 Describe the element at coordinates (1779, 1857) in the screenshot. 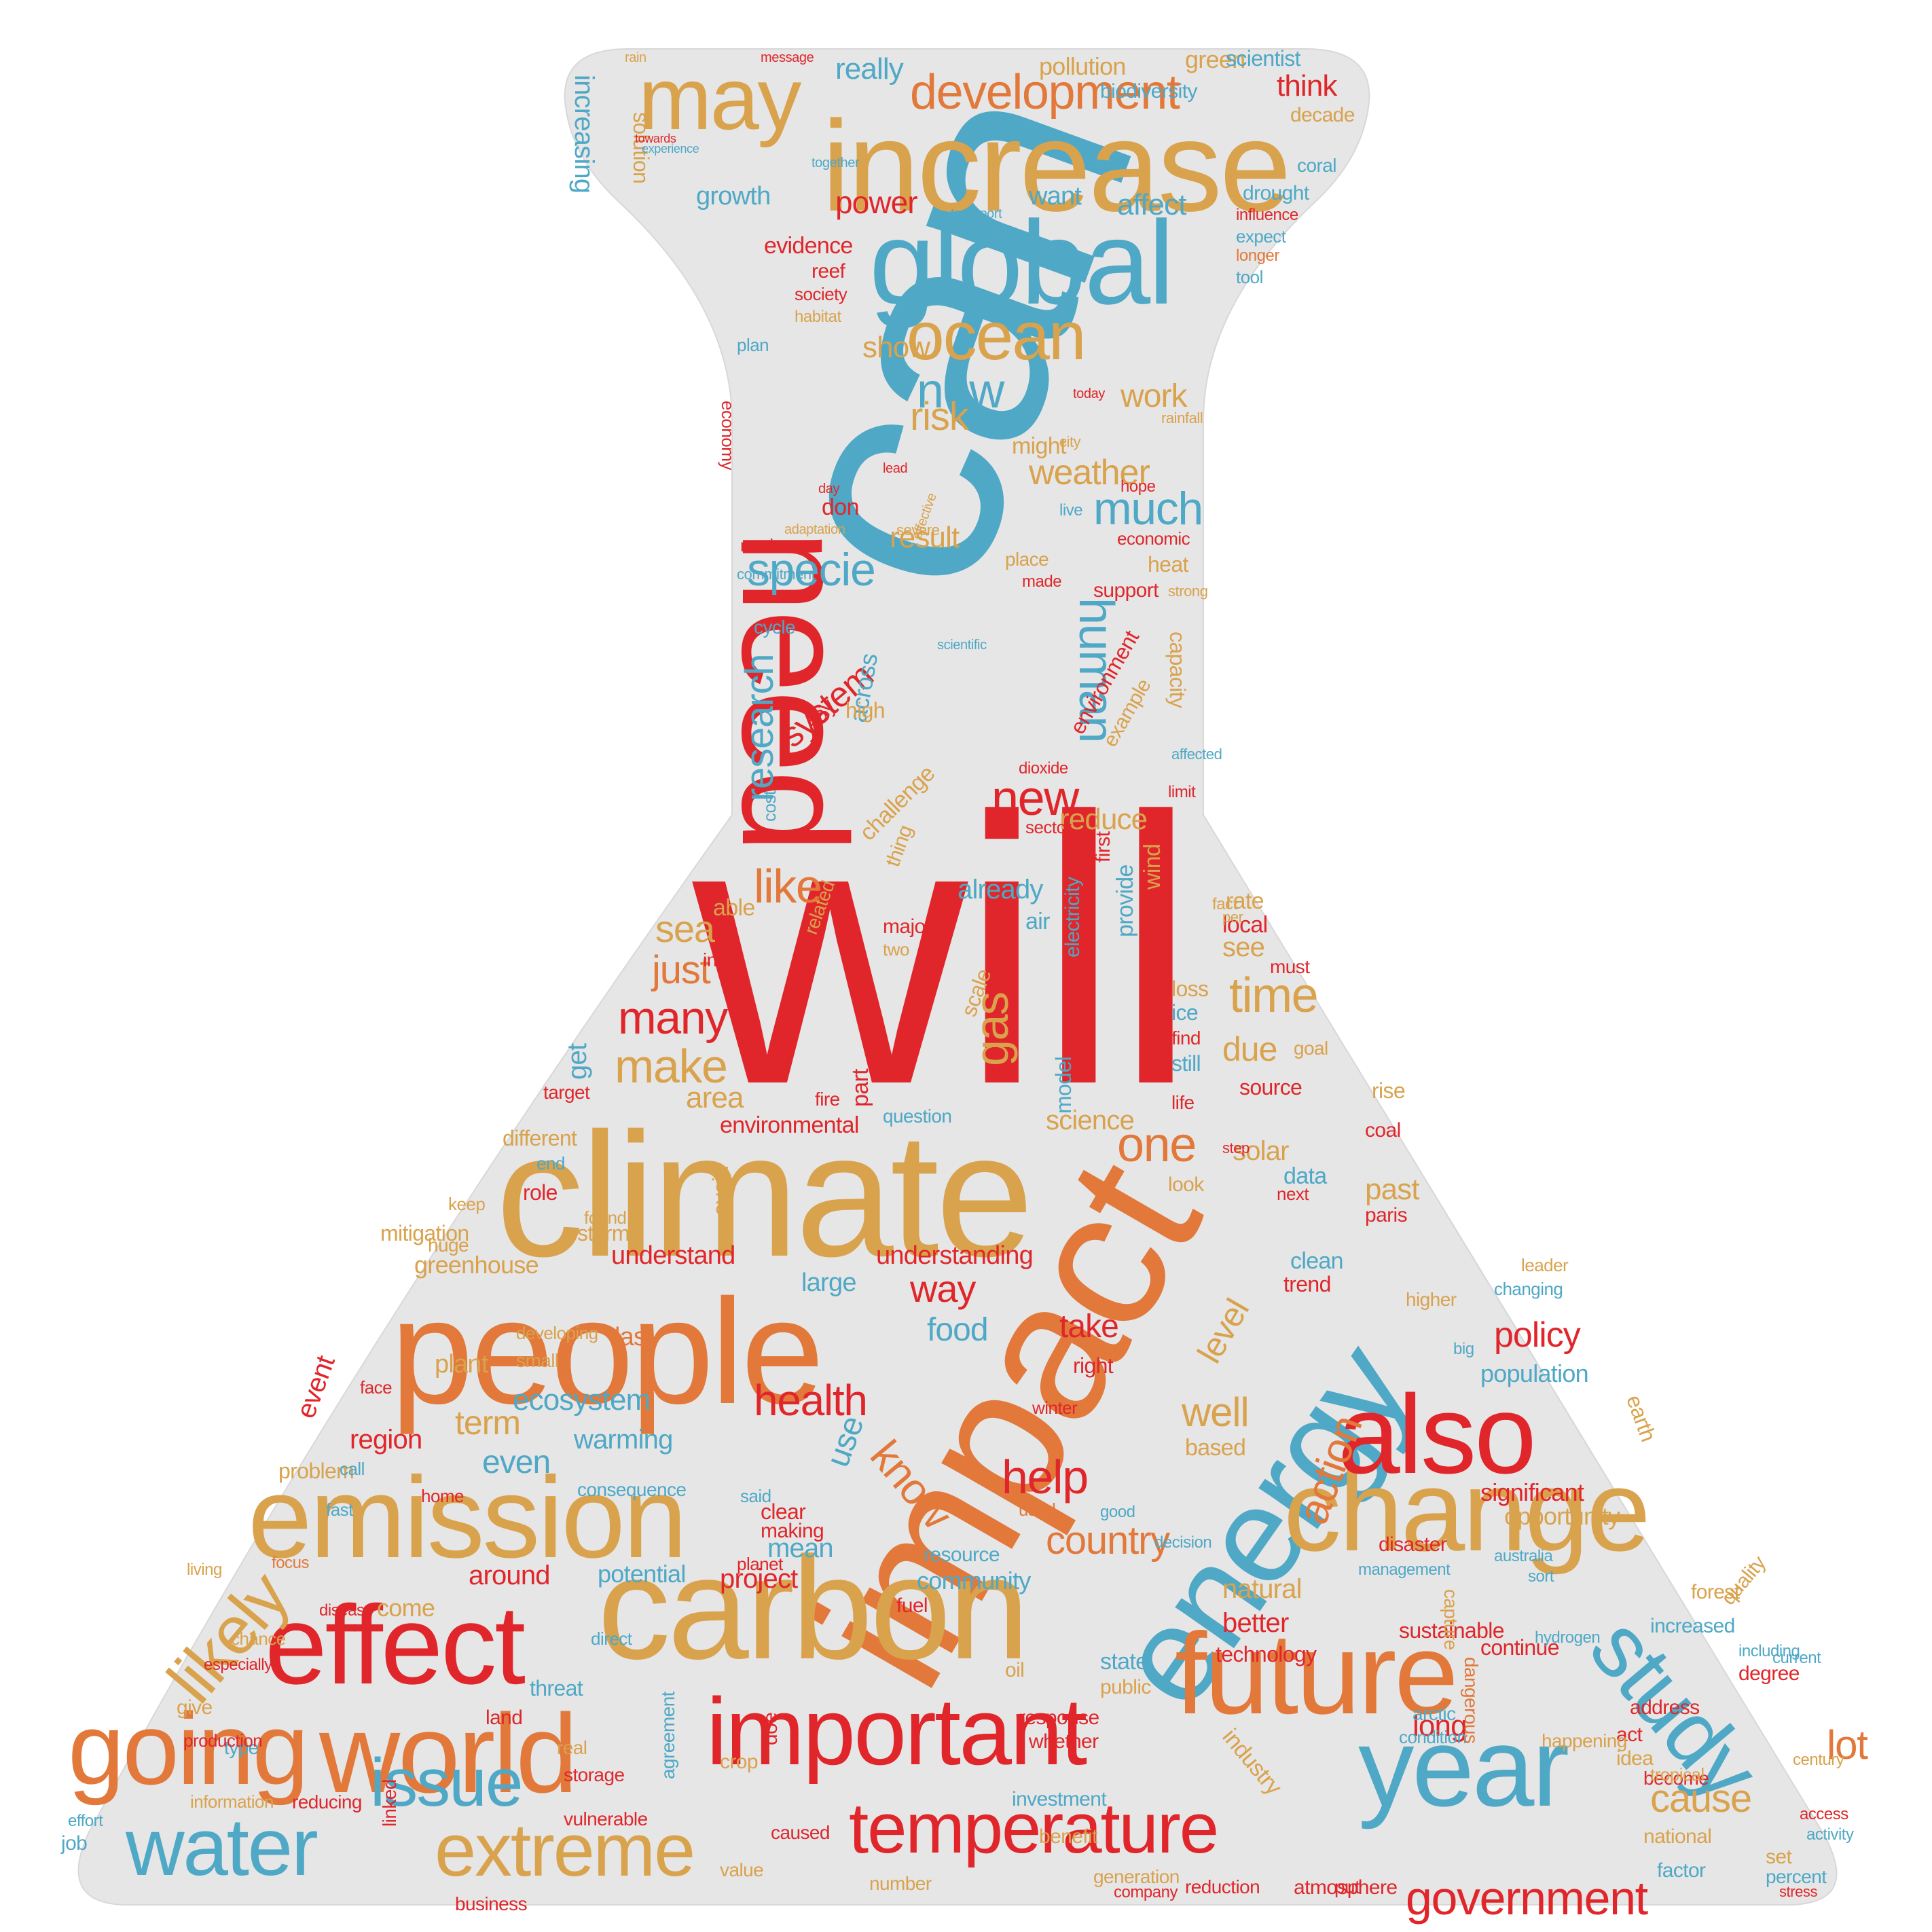

I see `word: set` at that location.